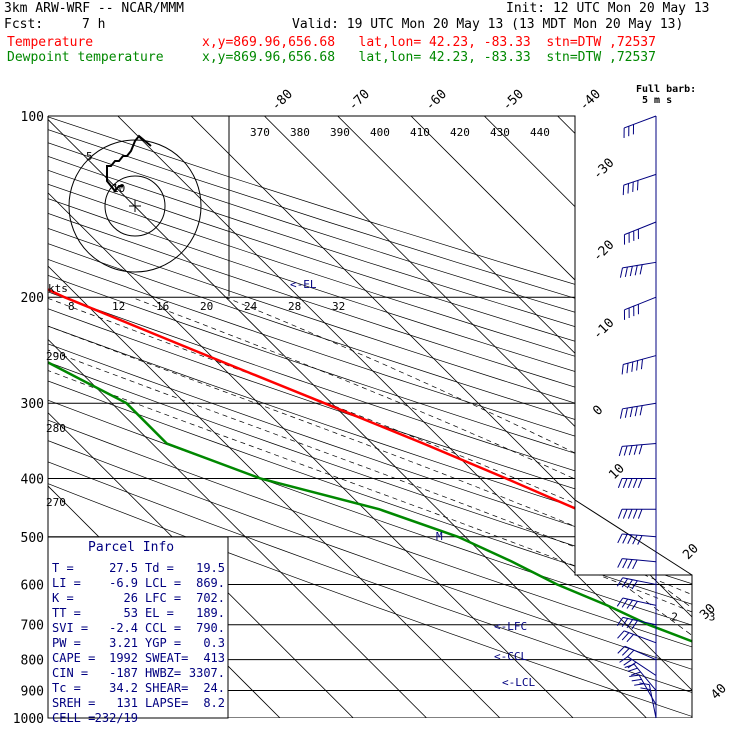 The width and height of the screenshot is (740, 740). I want to click on temperature-tick-label: 0, so click(598, 411).